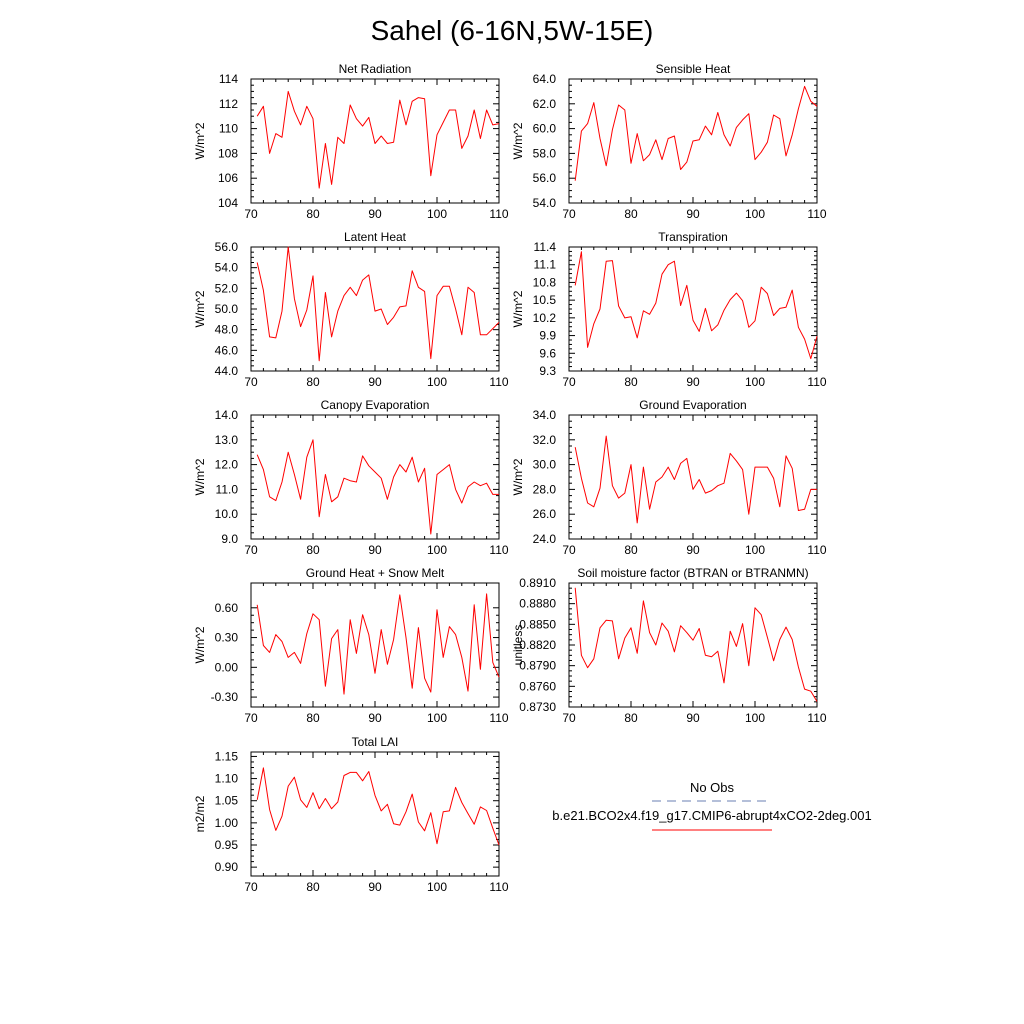  I want to click on y-tick-label: 106, so click(228, 178).